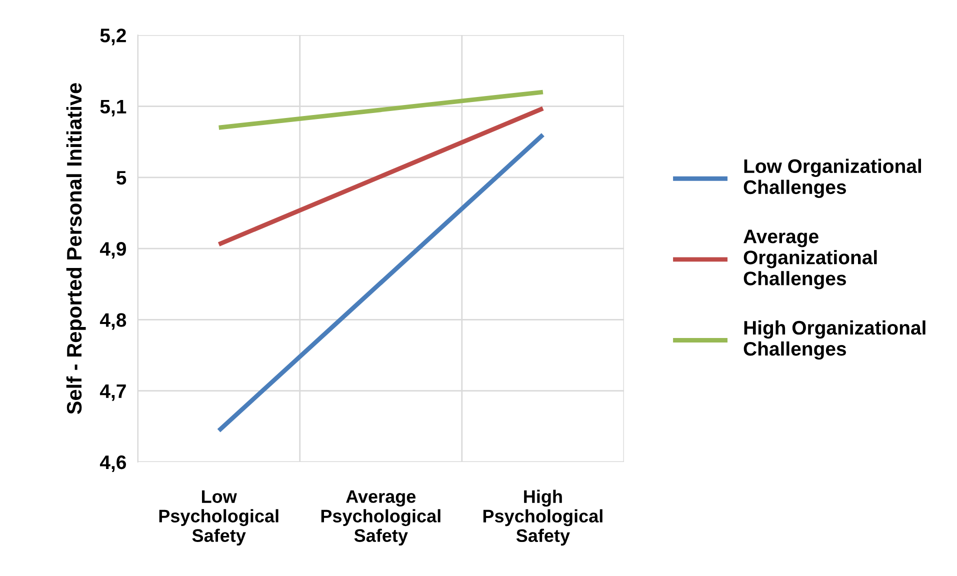  Describe the element at coordinates (113, 463) in the screenshot. I see `y-tick-label: 4,6` at that location.